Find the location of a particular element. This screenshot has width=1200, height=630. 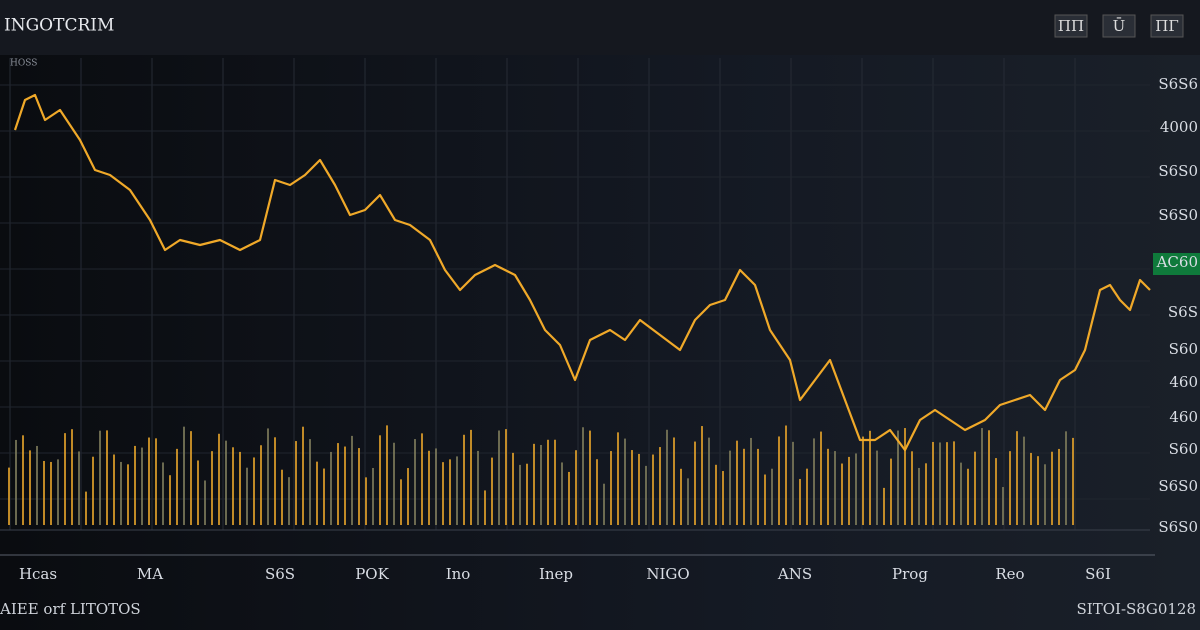

x-axis-label: POK is located at coordinates (372, 574).